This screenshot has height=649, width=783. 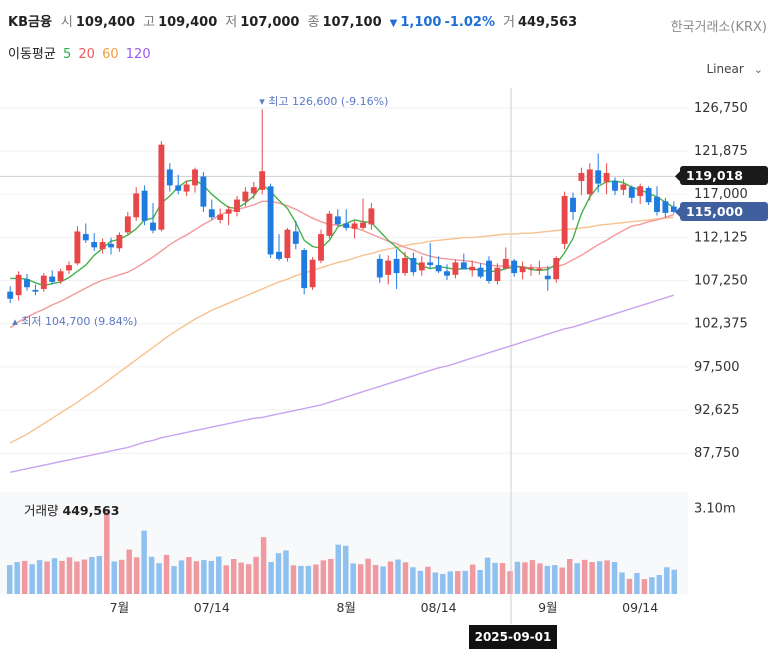 What do you see at coordinates (105, 22) in the screenshot?
I see `open-value: 109,400` at bounding box center [105, 22].